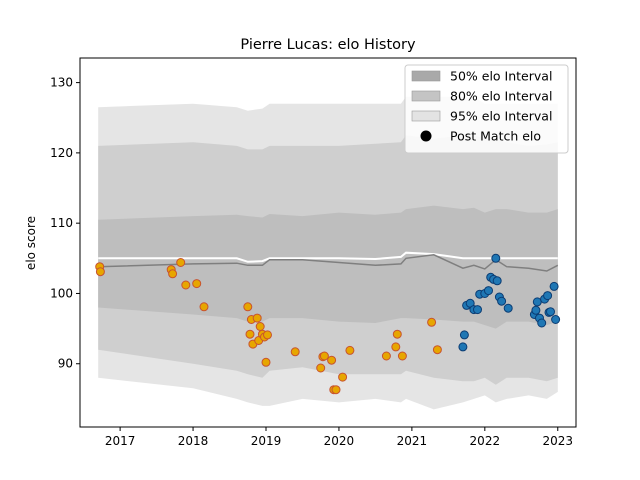 Image resolution: width=640 pixels, height=480 pixels. What do you see at coordinates (501, 116) in the screenshot?
I see `legend-label: 95% elo Interval` at bounding box center [501, 116].